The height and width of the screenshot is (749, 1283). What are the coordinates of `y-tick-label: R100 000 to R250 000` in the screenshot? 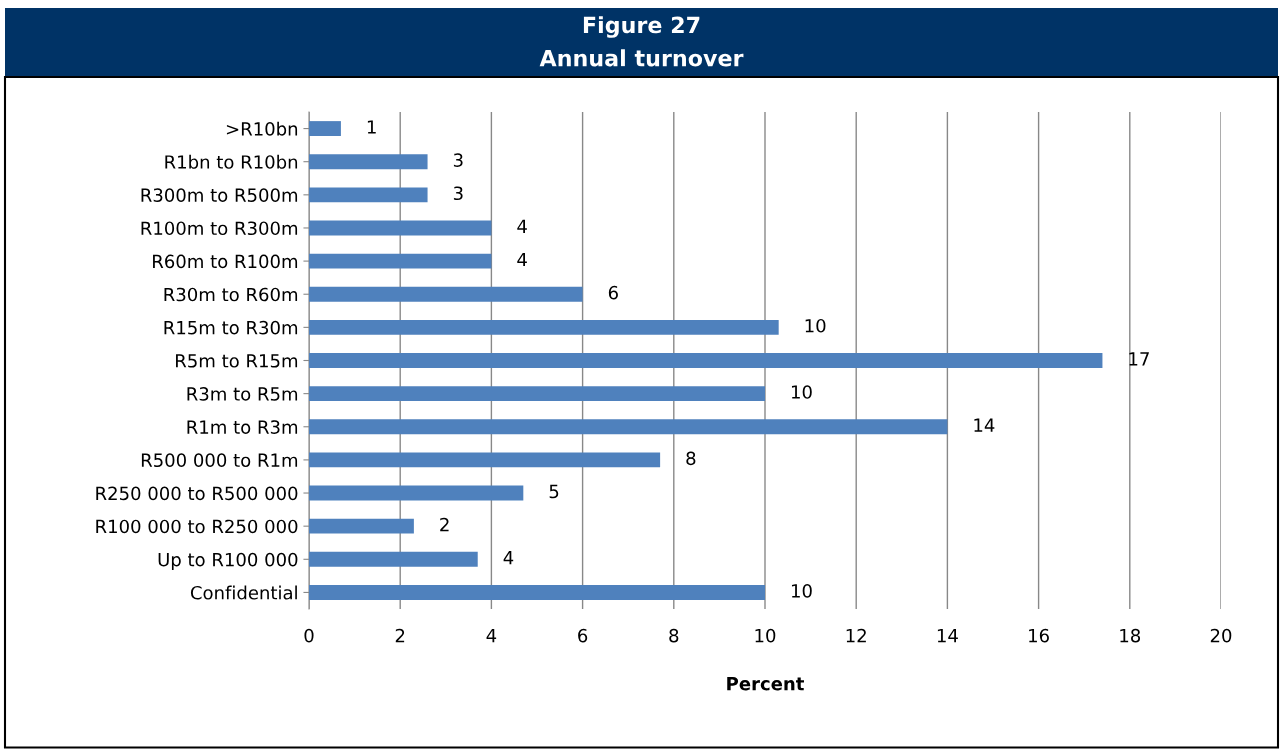 It's located at (197, 526).